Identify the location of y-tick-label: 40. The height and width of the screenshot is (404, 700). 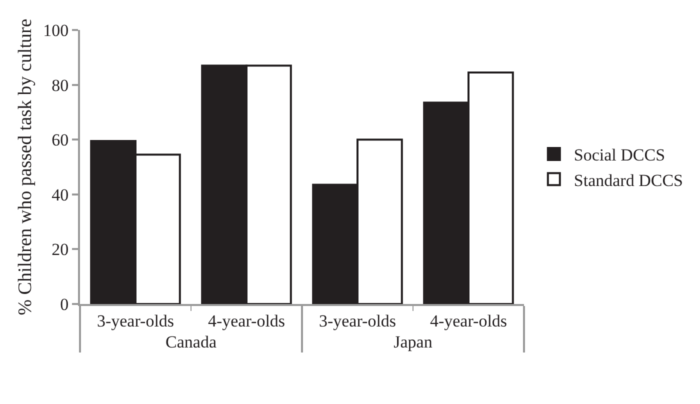
(60, 194).